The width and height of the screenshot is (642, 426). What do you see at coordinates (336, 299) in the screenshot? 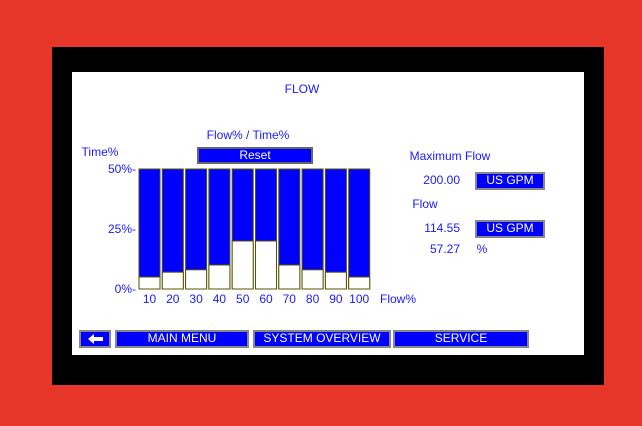
I see `x-tick-label: 90` at bounding box center [336, 299].